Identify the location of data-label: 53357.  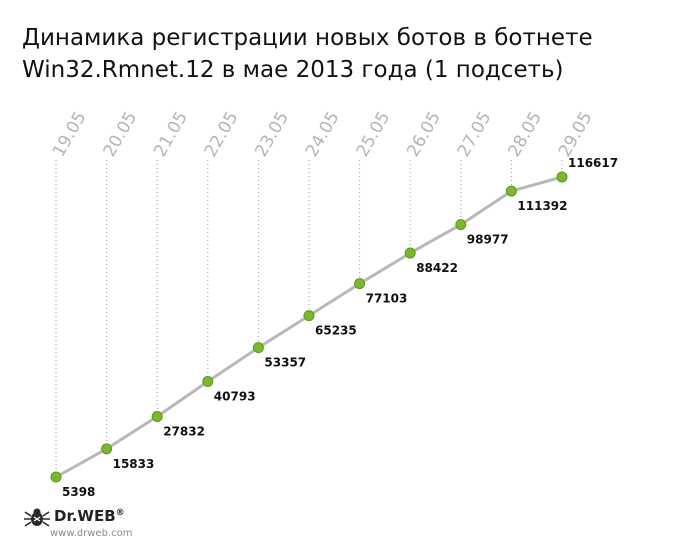
(285, 363).